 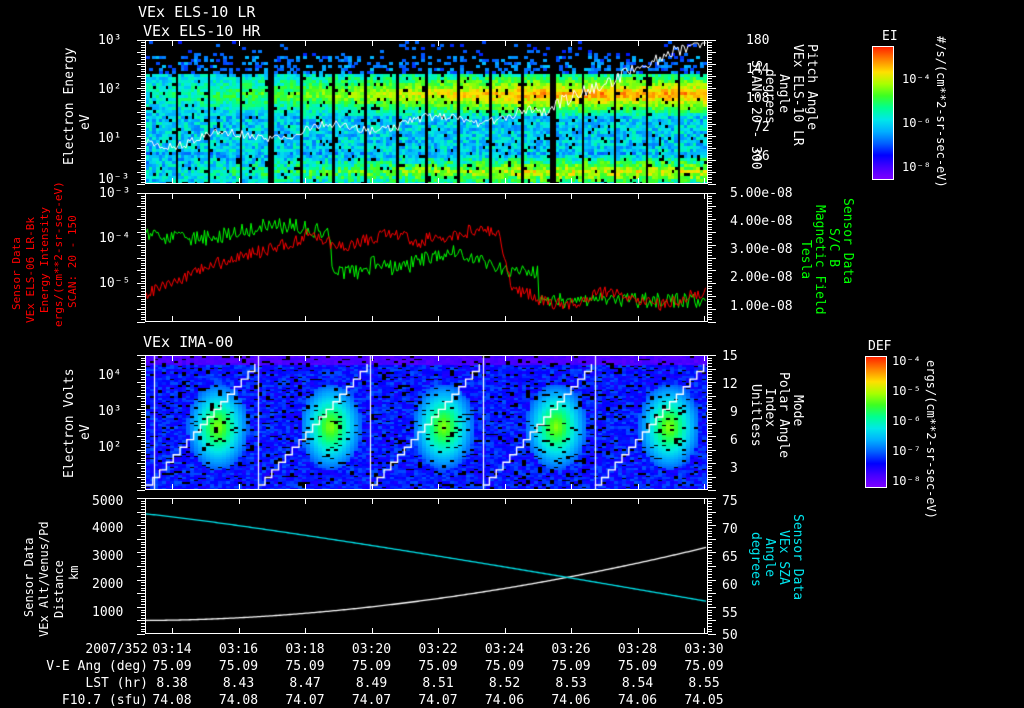 What do you see at coordinates (734, 440) in the screenshot?
I see `panel3-right-tick-3: 6` at bounding box center [734, 440].